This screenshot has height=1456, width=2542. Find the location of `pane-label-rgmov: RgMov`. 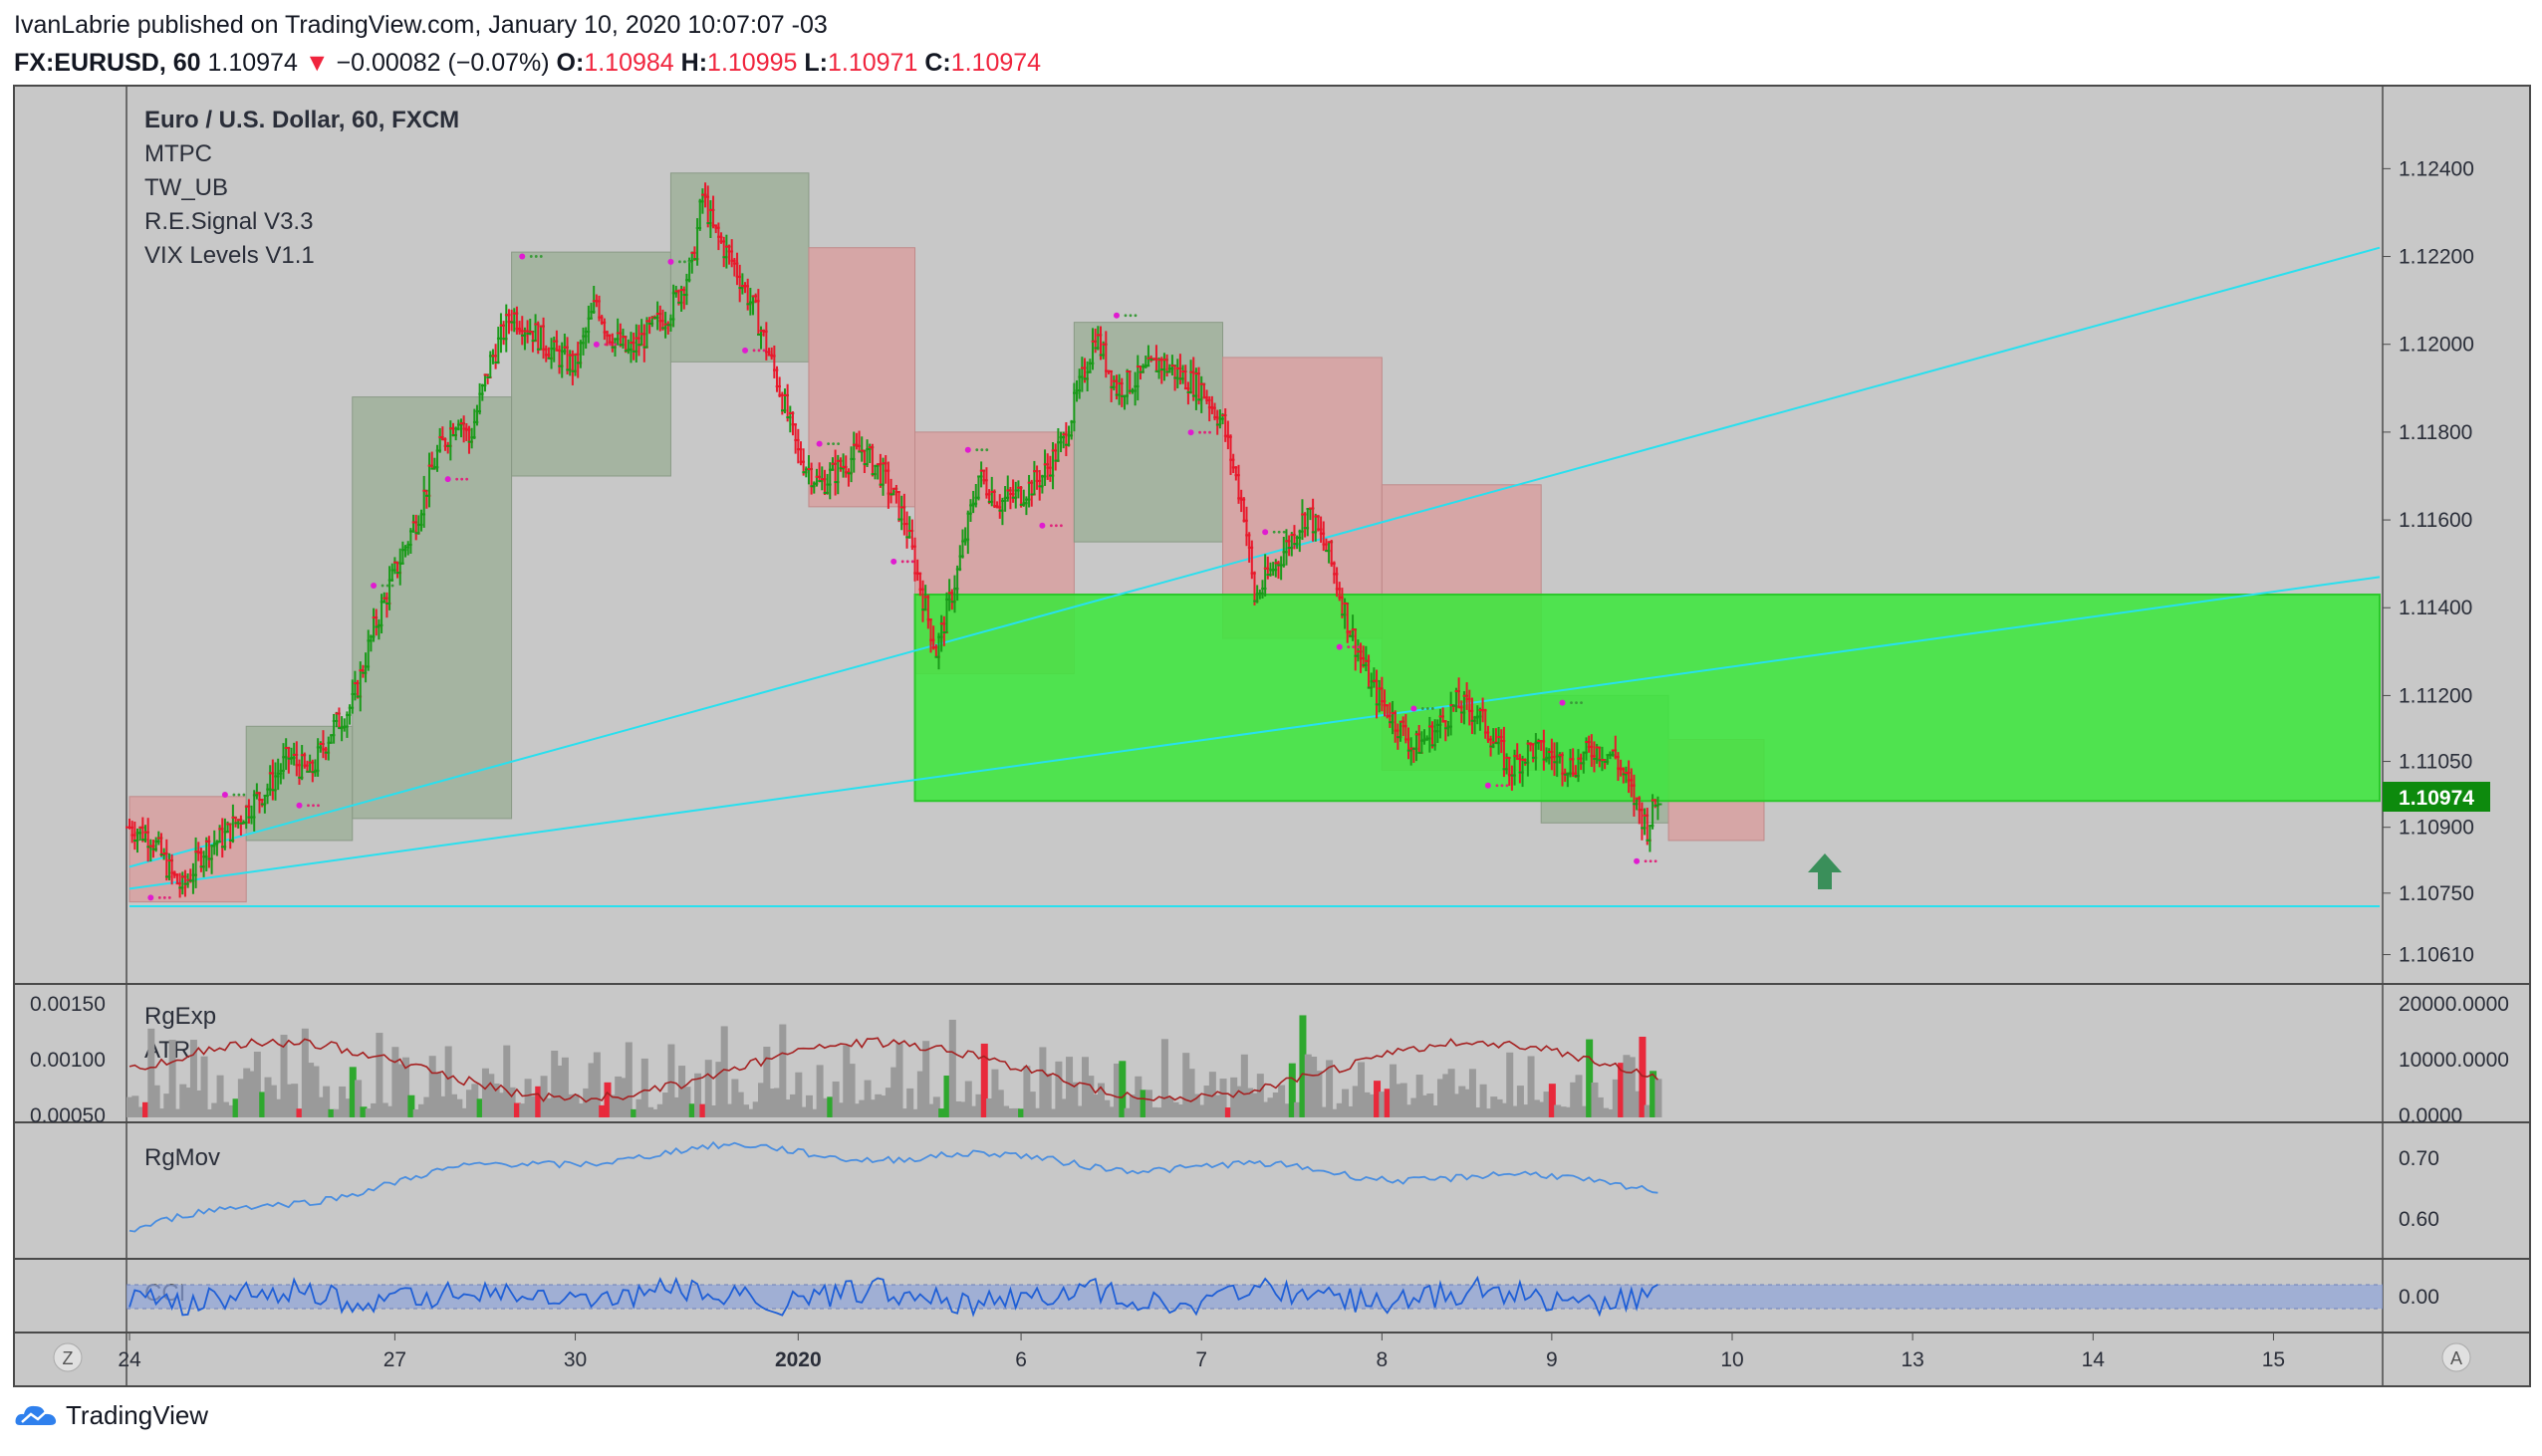

pane-label-rgmov: RgMov is located at coordinates (182, 1157).